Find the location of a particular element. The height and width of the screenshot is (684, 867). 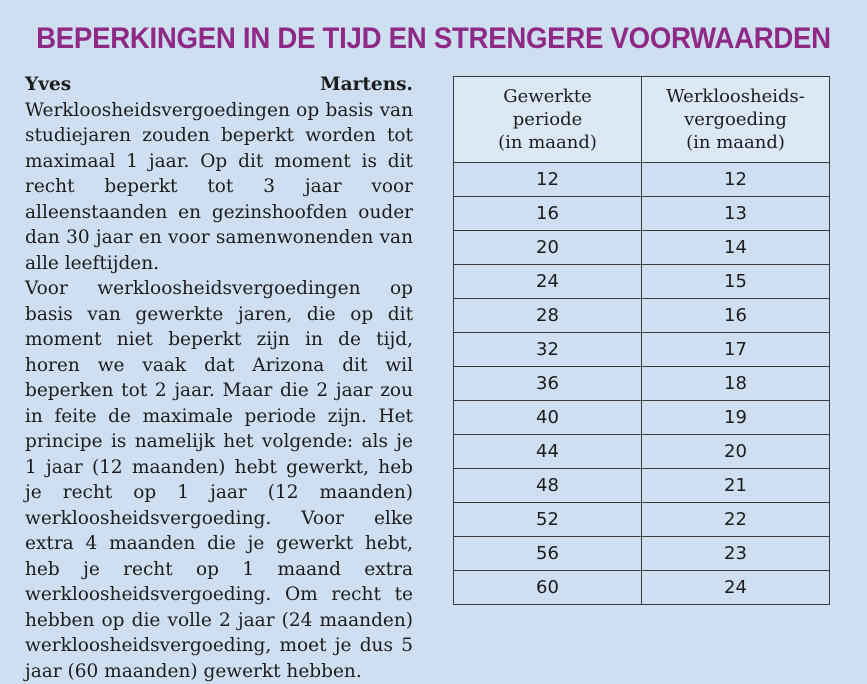

cell-benefit-months: 21 is located at coordinates (735, 485).